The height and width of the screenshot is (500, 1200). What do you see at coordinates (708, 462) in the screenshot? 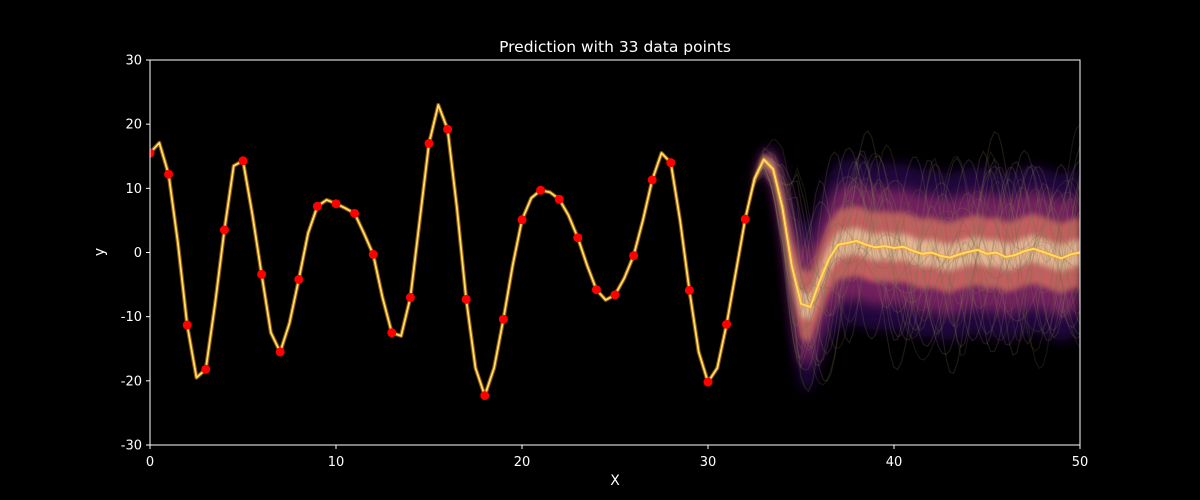
I see `x-tick-label: 30` at bounding box center [708, 462].